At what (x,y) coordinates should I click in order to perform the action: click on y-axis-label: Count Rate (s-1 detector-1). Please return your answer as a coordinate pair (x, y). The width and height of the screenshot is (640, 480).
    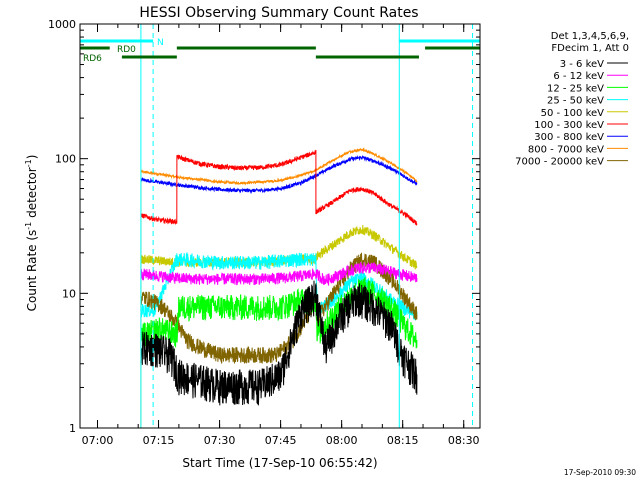
    Looking at the image, I should click on (31, 233).